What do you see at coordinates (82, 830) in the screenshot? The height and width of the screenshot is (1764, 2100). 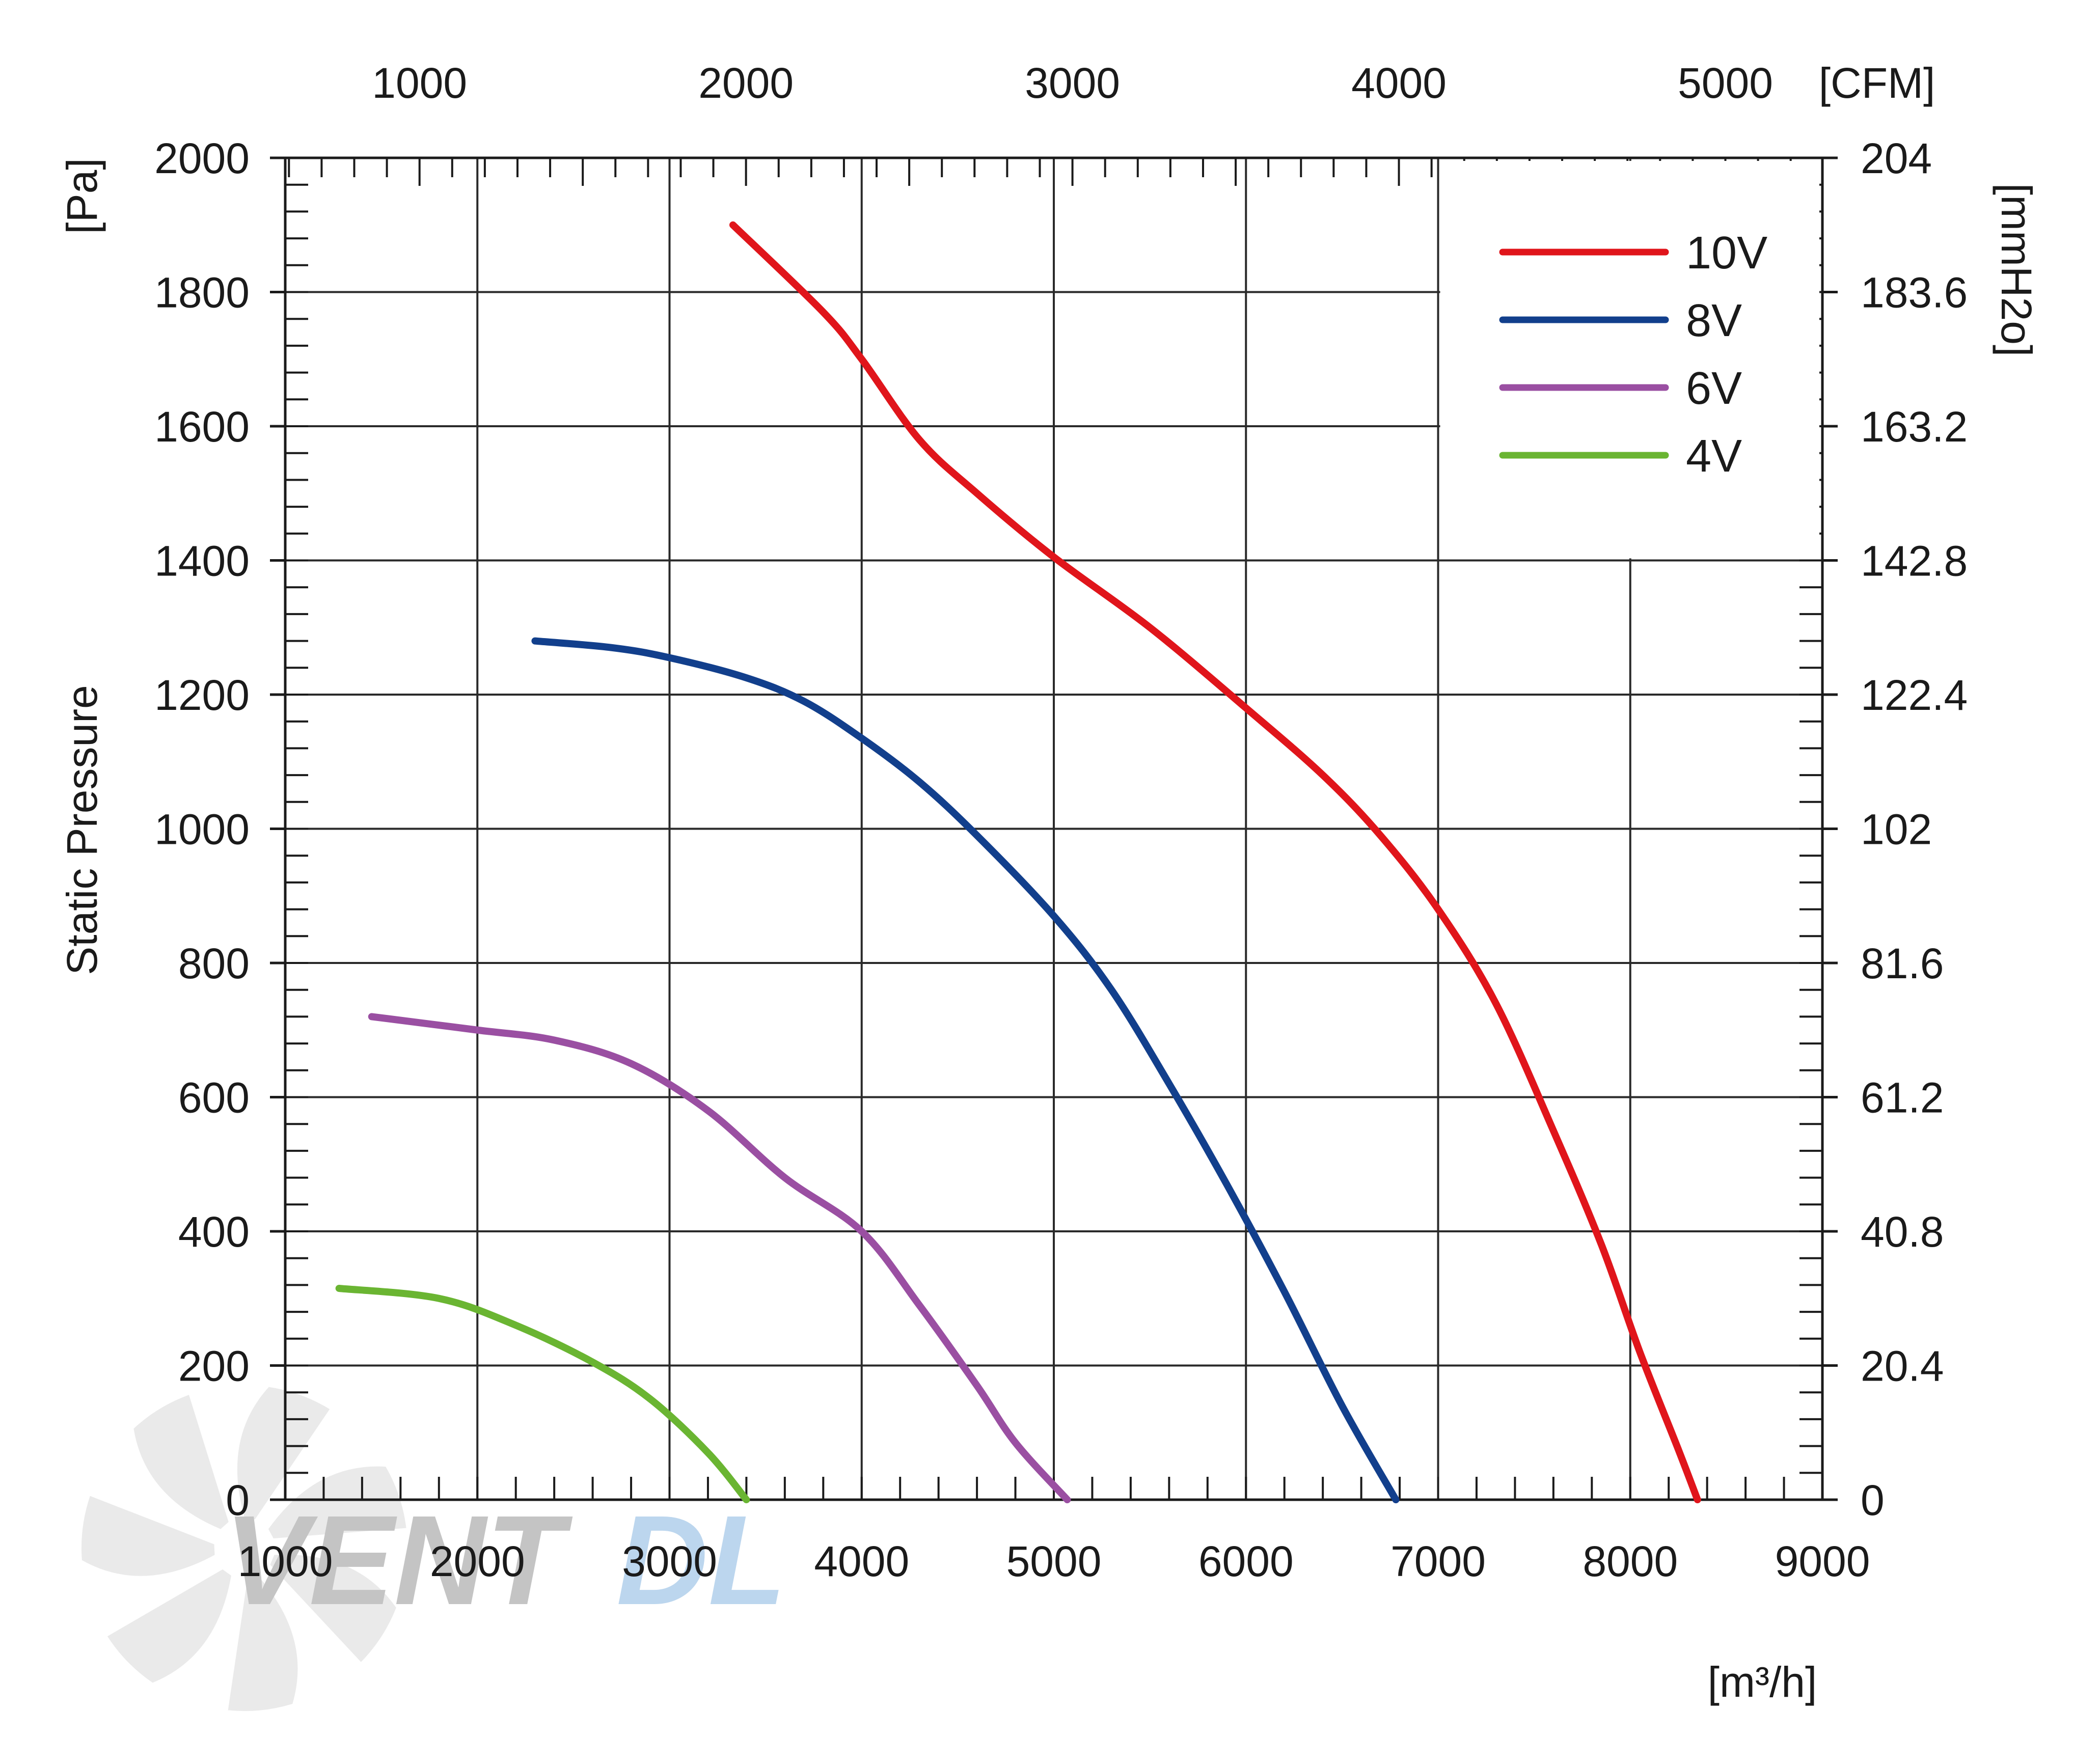 I see `y-axis-title: Static Pressure` at bounding box center [82, 830].